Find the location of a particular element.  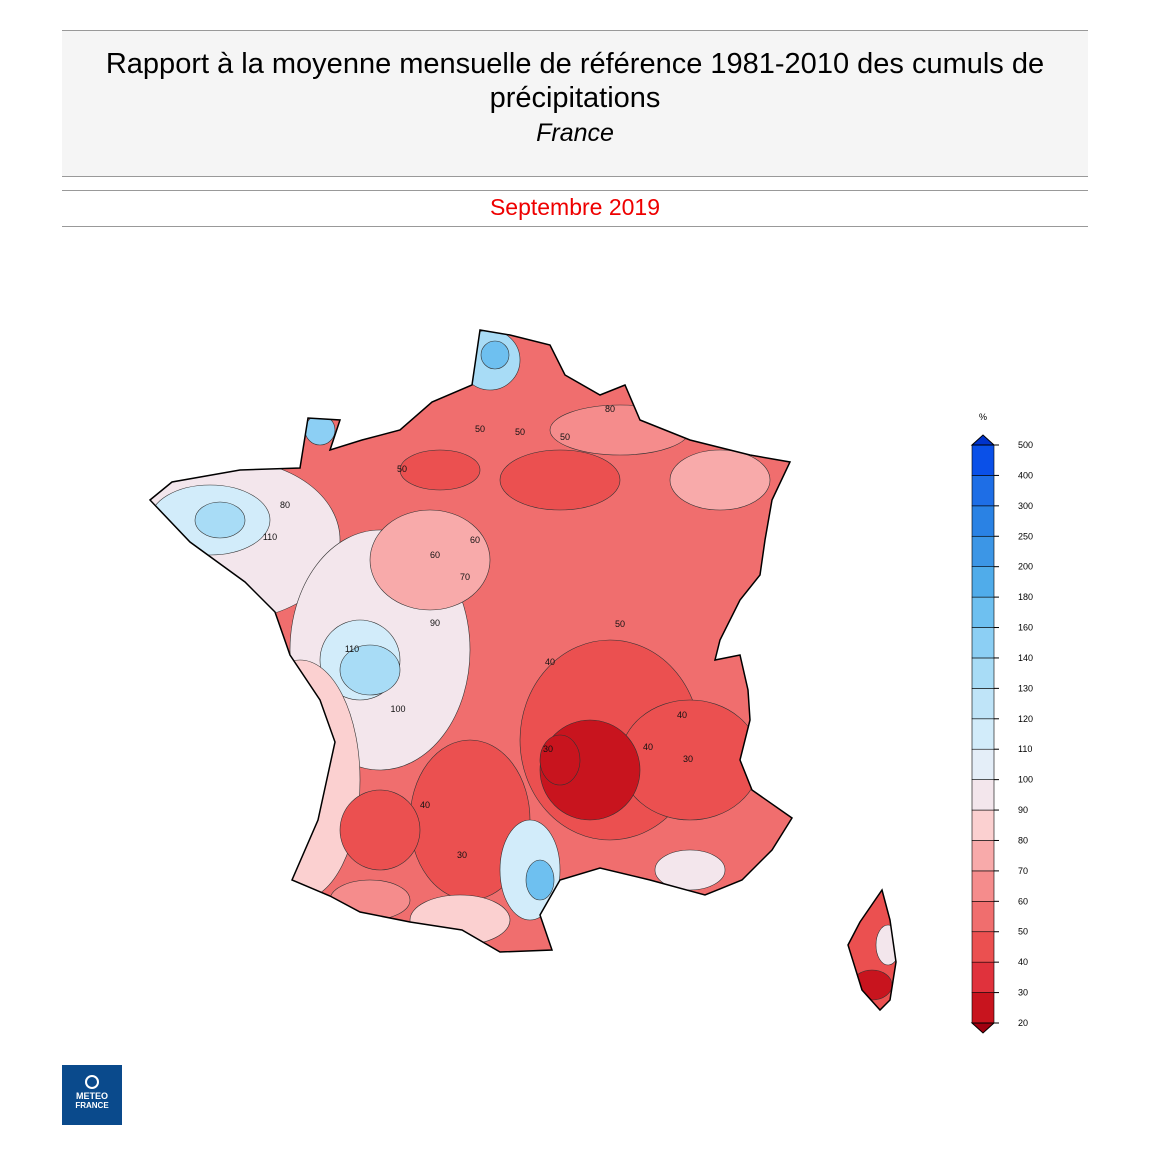

legend-tick-label: 180 is located at coordinates (1025, 597).